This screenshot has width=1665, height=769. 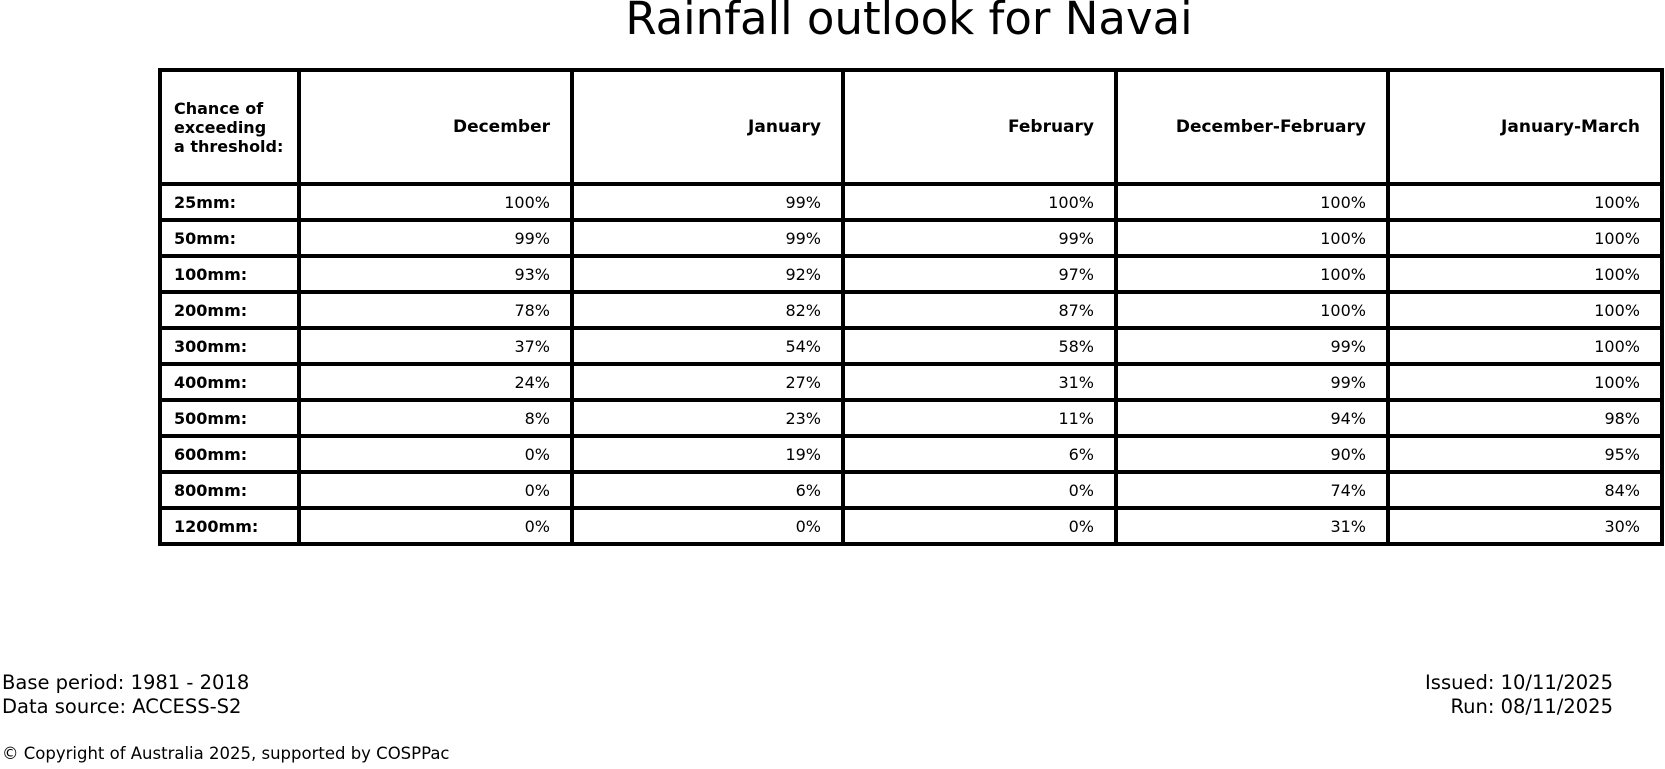 I want to click on value-cell: 19%, so click(x=707, y=454).